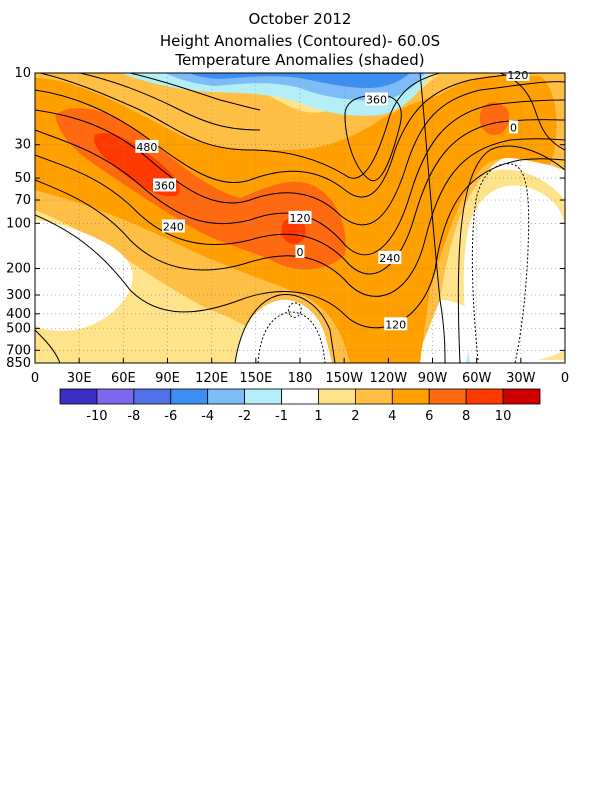  What do you see at coordinates (300, 80) in the screenshot?
I see `shade-cold-top-core` at bounding box center [300, 80].